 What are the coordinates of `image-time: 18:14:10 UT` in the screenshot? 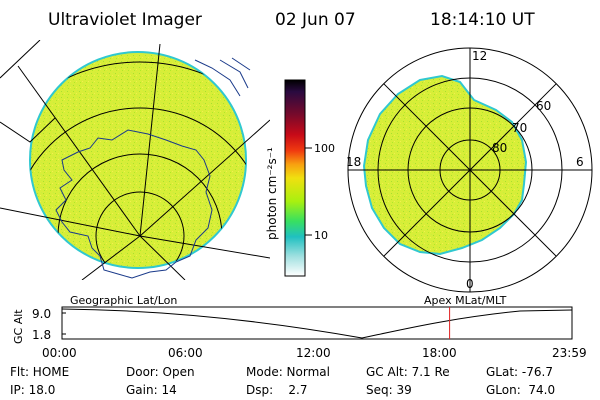 It's located at (482, 20).